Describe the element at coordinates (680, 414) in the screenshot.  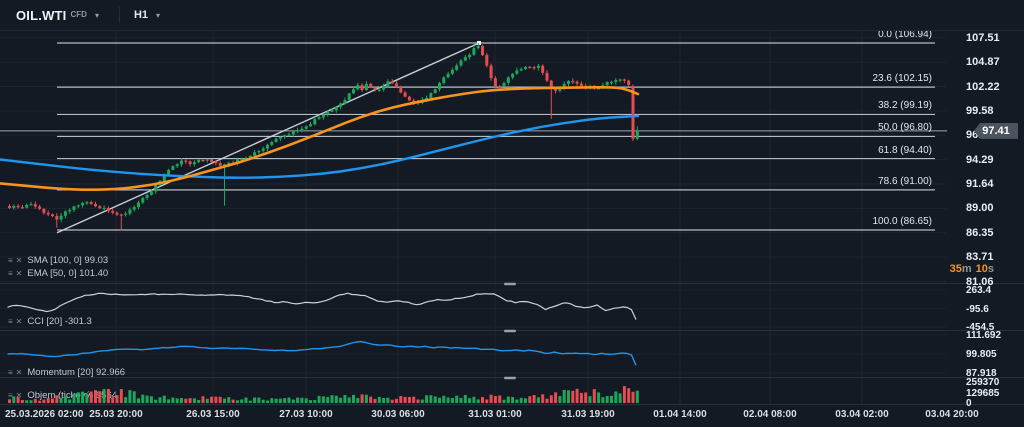
I see `time-tick: 01.04 14:00` at that location.